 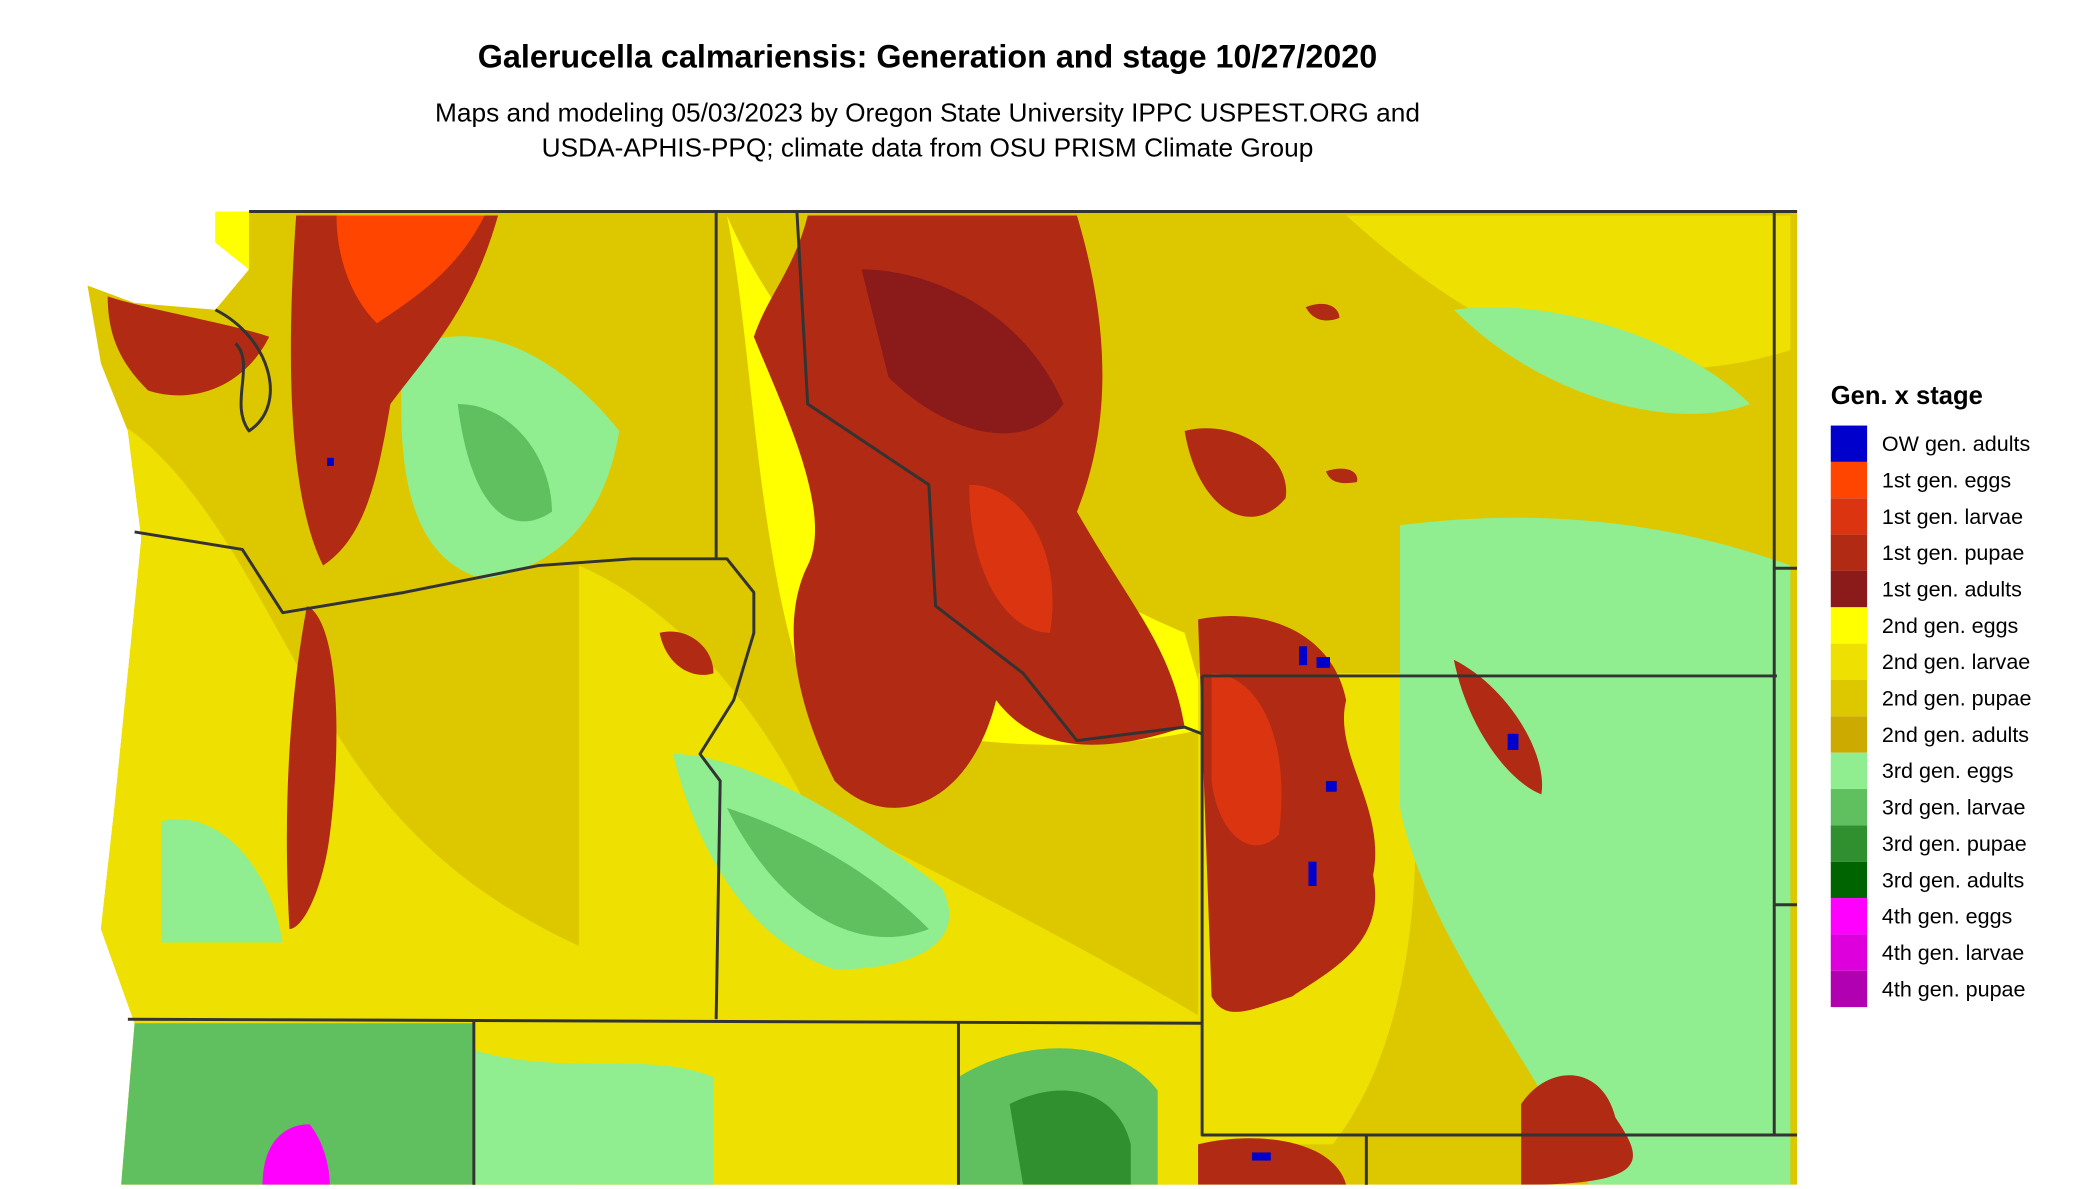 I want to click on legend-label: 4th gen. pupae, so click(x=1954, y=989).